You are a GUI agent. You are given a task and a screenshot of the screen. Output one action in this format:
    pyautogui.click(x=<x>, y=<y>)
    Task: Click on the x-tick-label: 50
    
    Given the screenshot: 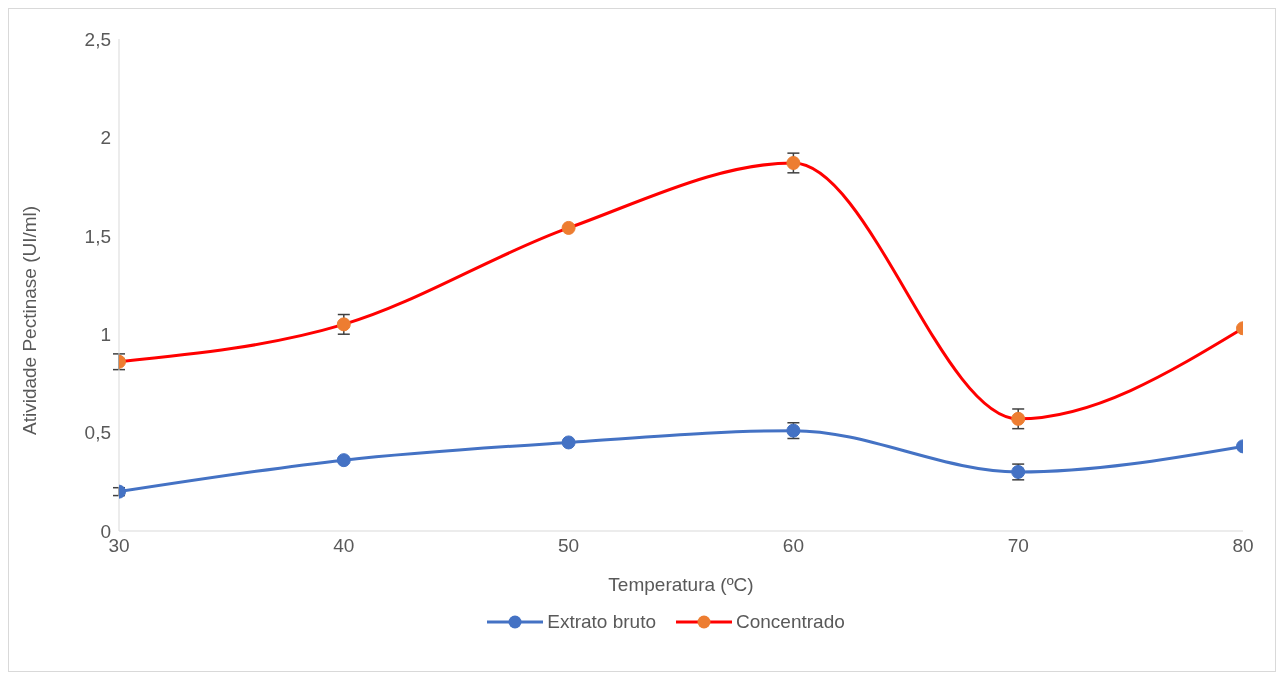 What is the action you would take?
    pyautogui.click(x=569, y=546)
    